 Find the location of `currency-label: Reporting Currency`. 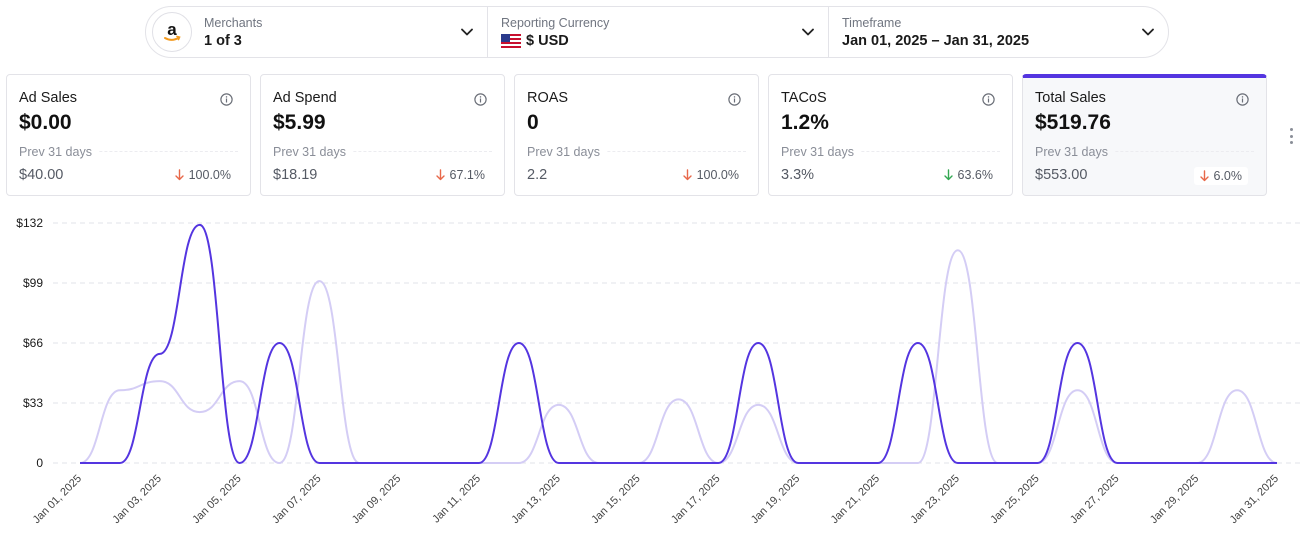

currency-label: Reporting Currency is located at coordinates (555, 22).